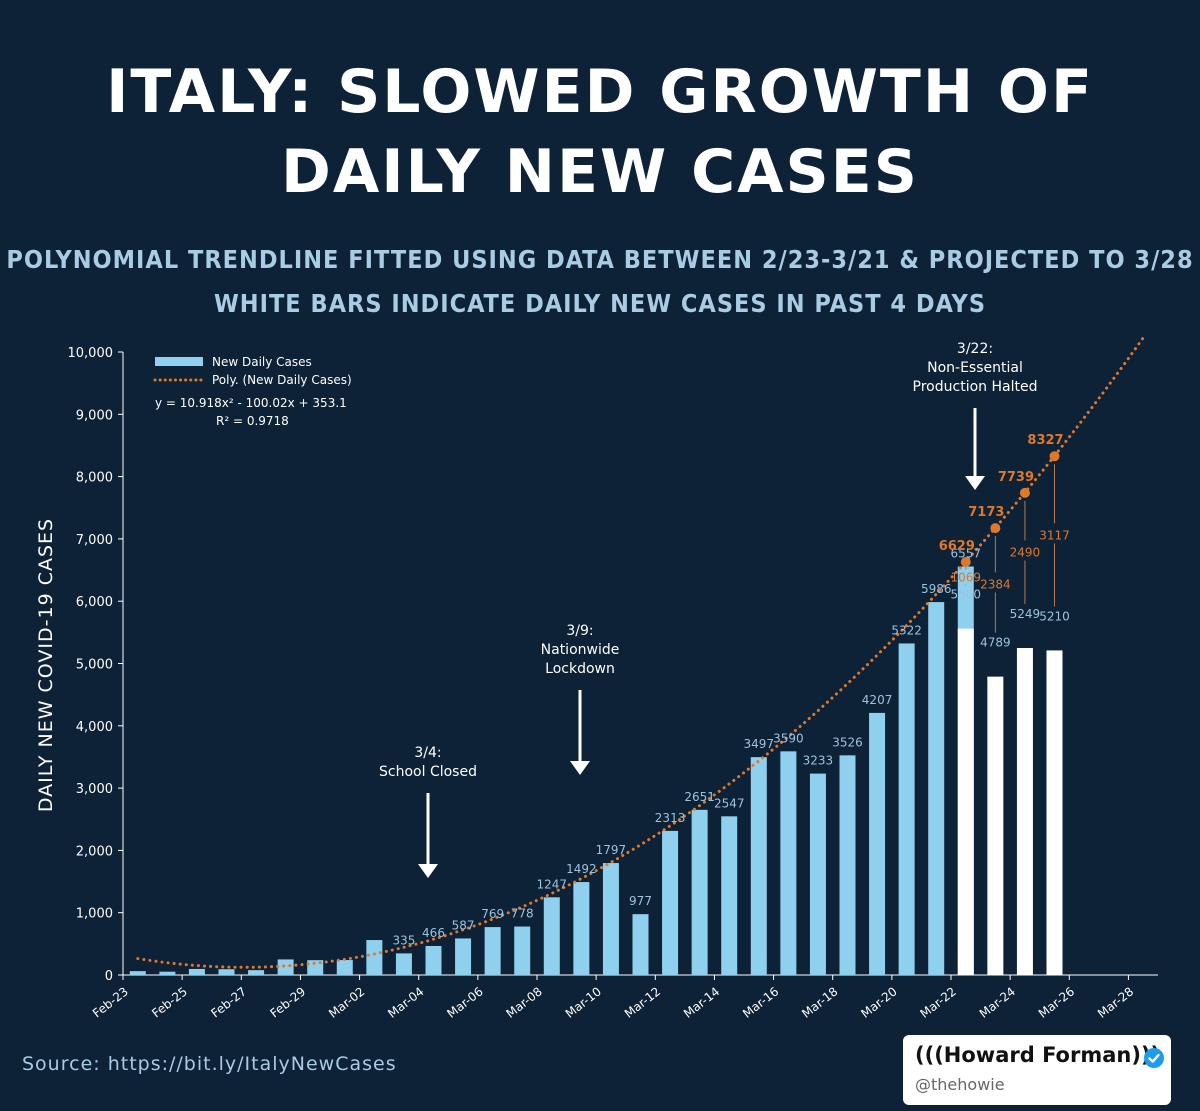  What do you see at coordinates (581, 869) in the screenshot?
I see `bar-value-label: 1492` at bounding box center [581, 869].